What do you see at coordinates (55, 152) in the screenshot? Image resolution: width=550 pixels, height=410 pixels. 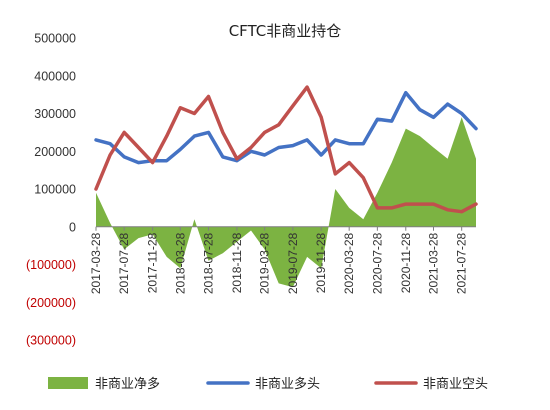 I see `y-tick-label: 200000` at bounding box center [55, 152].